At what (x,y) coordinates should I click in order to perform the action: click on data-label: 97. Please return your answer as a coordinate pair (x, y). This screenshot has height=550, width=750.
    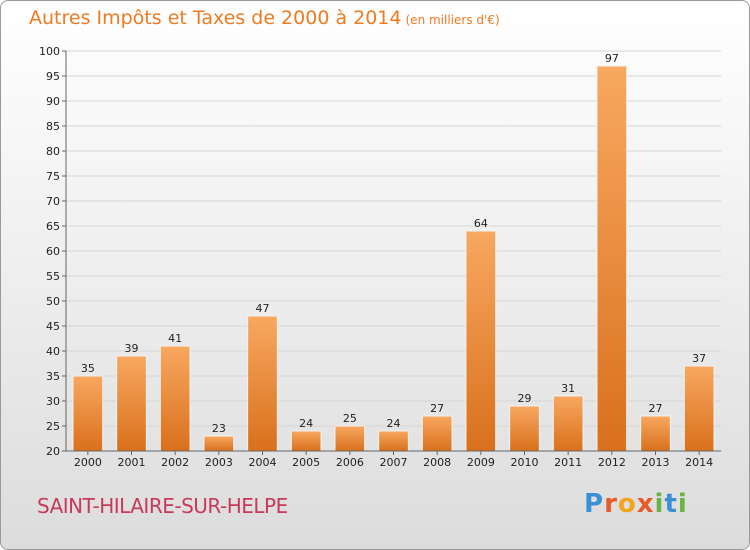
    Looking at the image, I should click on (612, 58).